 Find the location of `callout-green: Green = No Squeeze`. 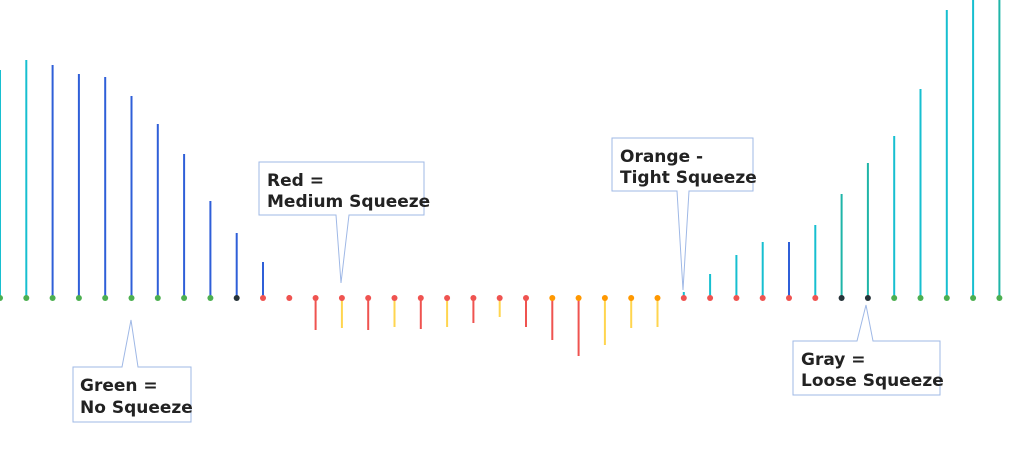

callout-green: Green = No Squeeze is located at coordinates (132, 371).